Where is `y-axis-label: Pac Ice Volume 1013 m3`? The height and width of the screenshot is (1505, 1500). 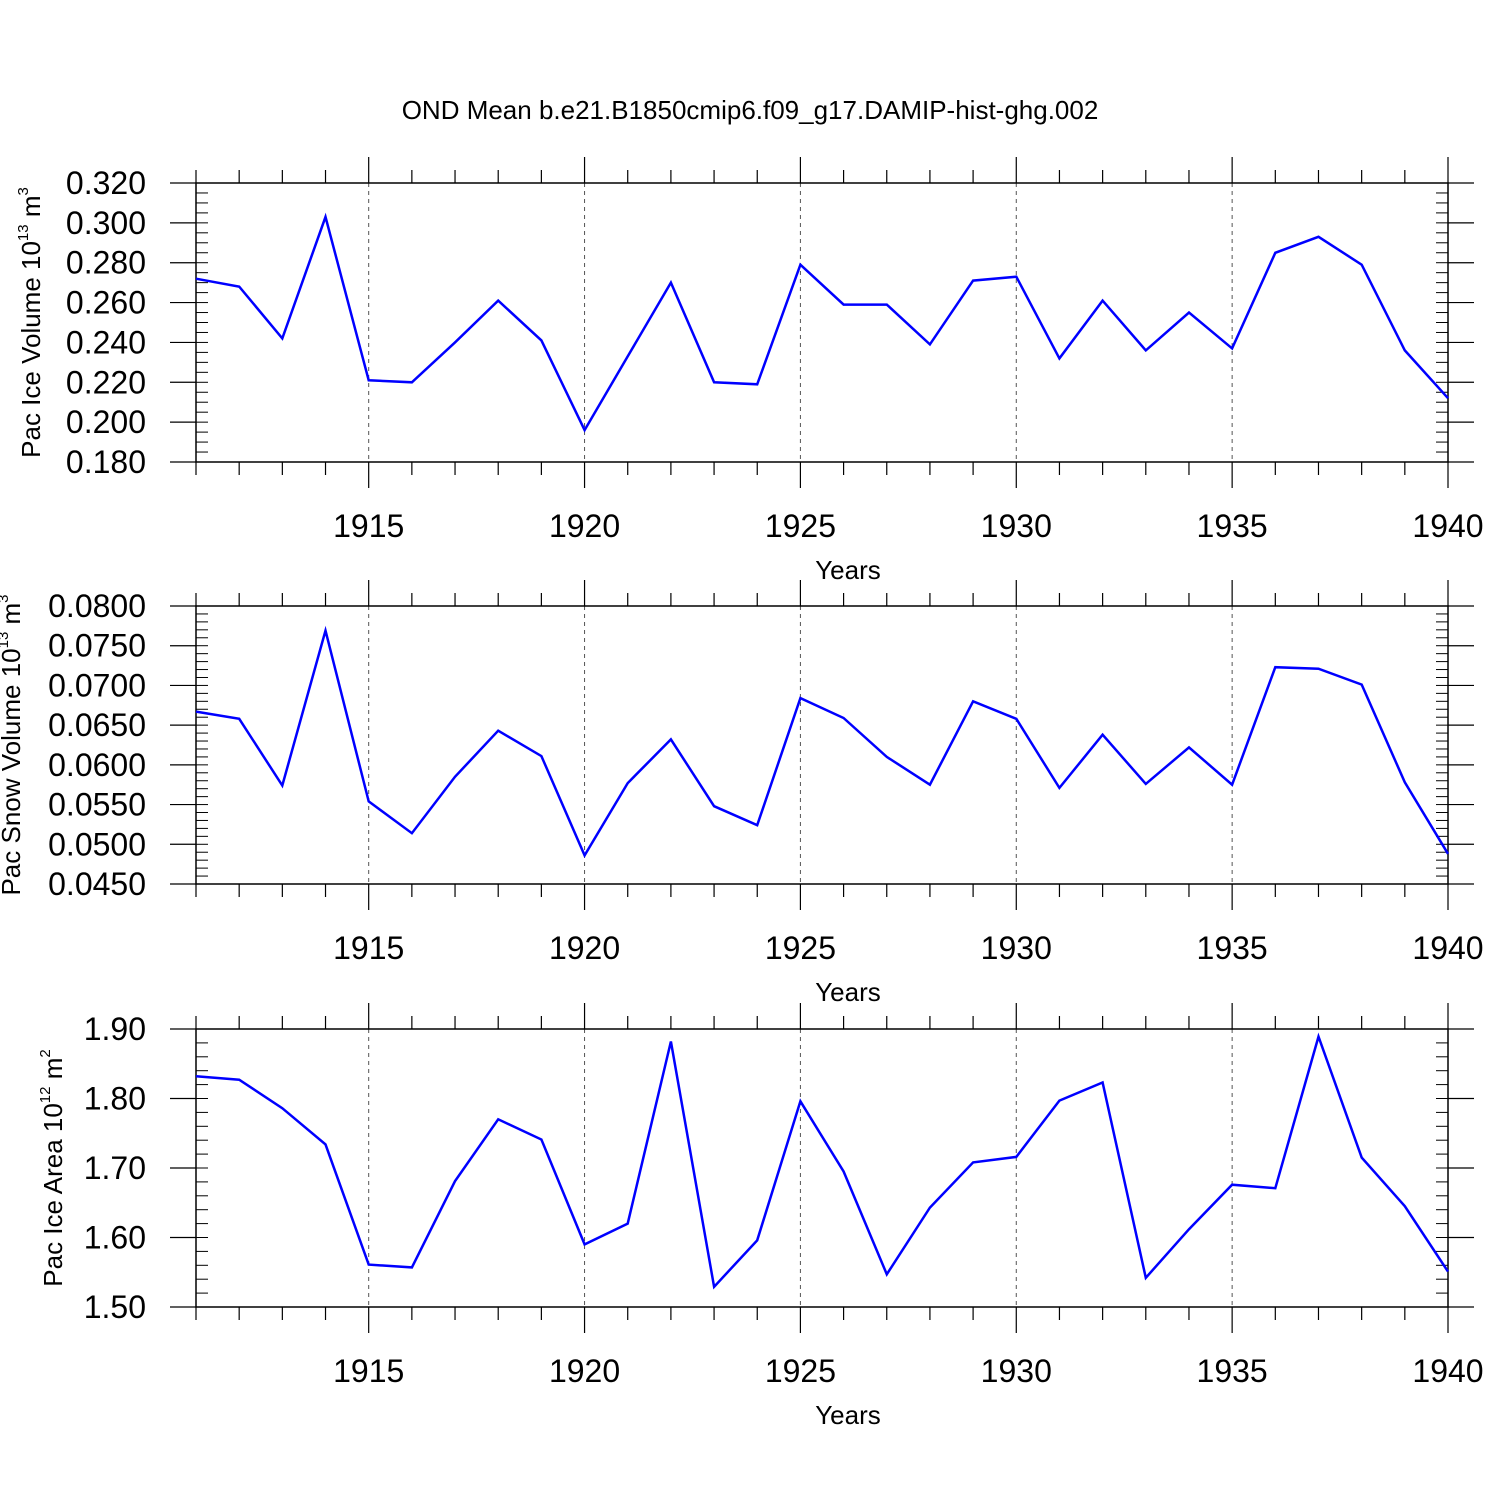 y-axis-label: Pac Ice Volume 1013 m3 is located at coordinates (30, 322).